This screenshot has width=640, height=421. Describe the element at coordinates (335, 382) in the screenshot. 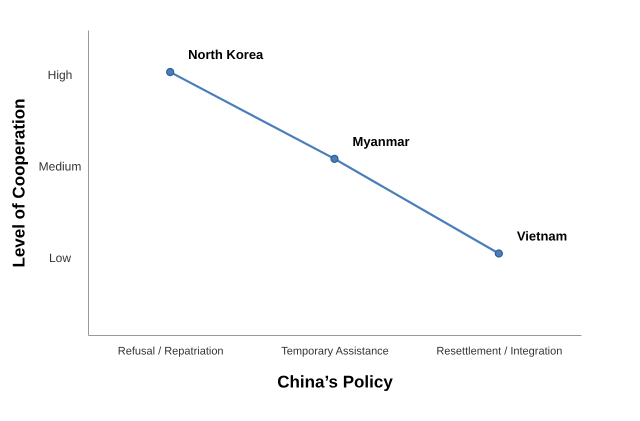

I see `x-axis-title: China’s Policy` at that location.